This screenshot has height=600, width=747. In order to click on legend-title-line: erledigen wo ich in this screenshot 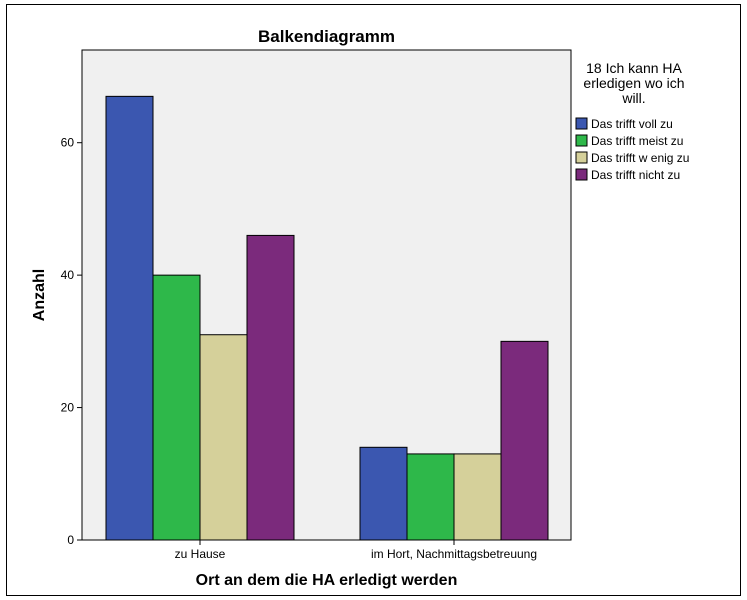, I will do `click(633, 83)`.